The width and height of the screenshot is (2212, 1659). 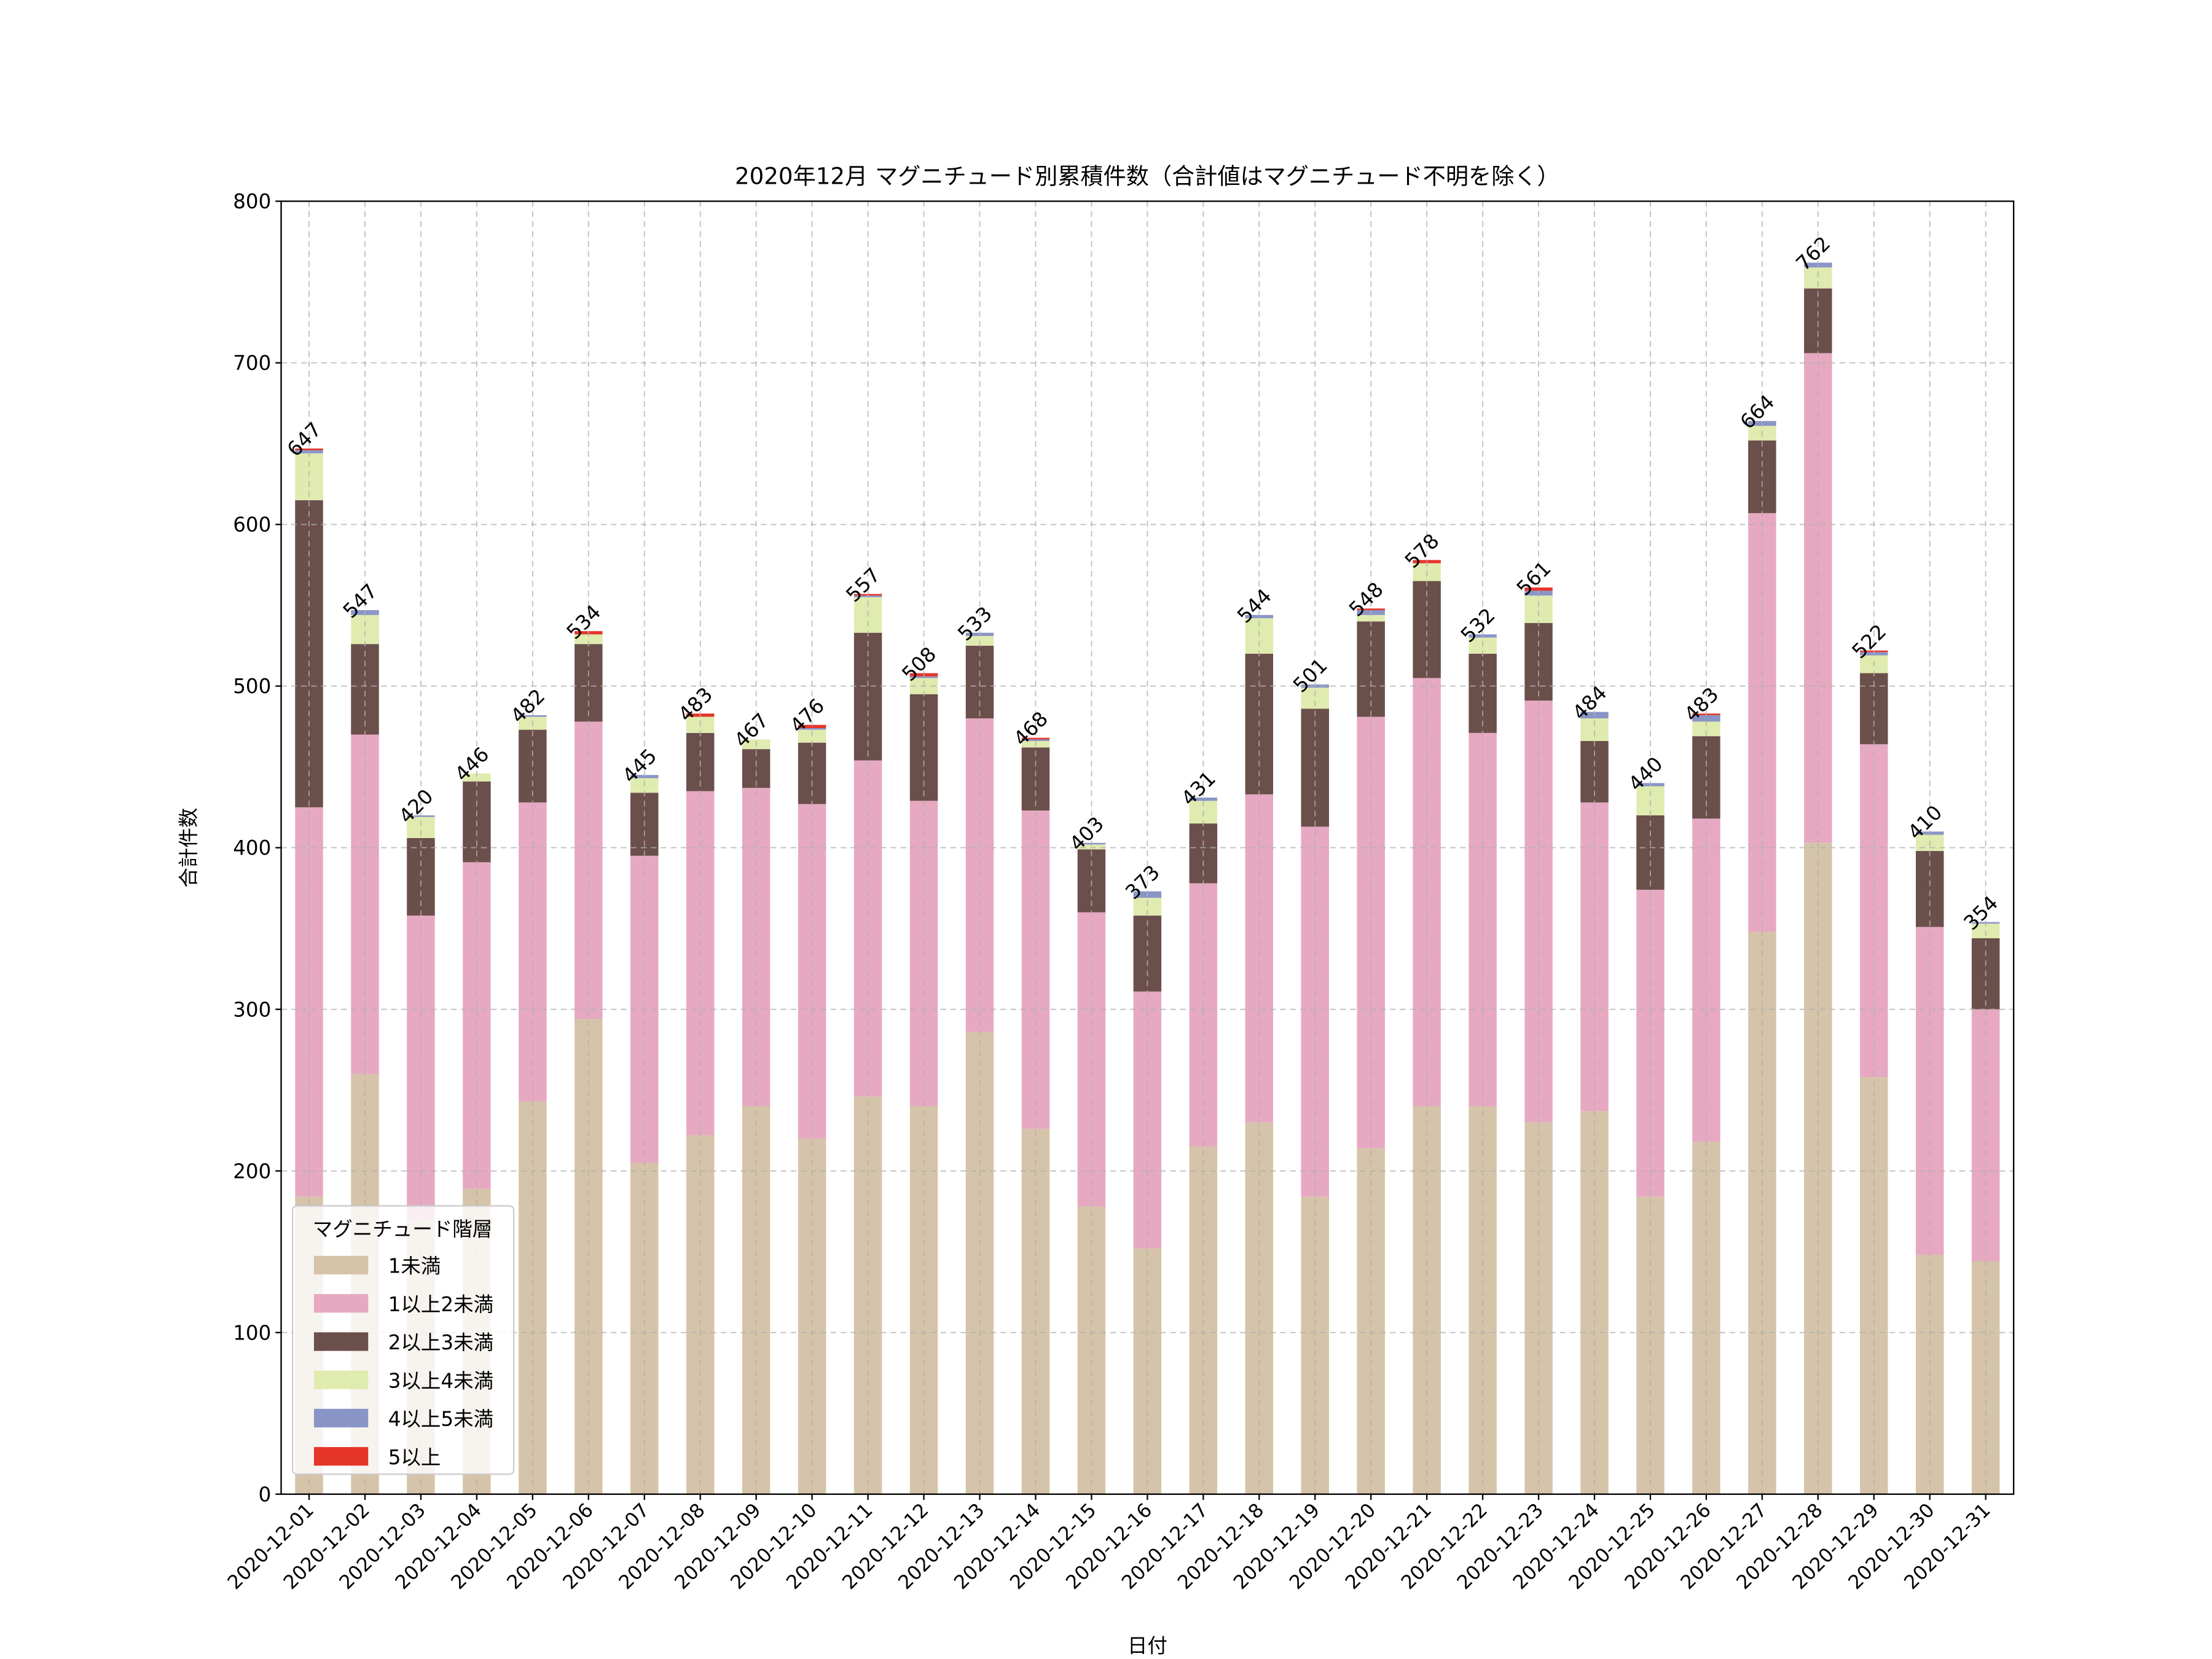 What do you see at coordinates (252, 1332) in the screenshot?
I see `y-tick-label: 100` at bounding box center [252, 1332].